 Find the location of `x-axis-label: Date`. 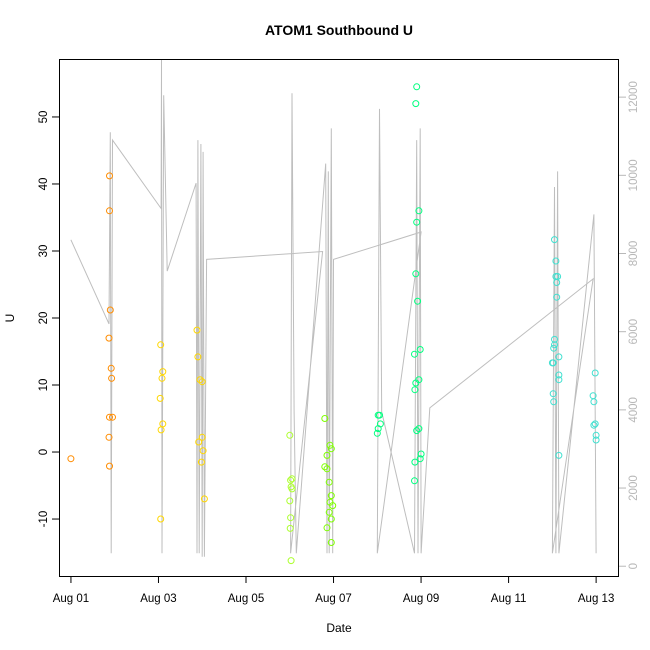

x-axis-label: Date is located at coordinates (339, 628).